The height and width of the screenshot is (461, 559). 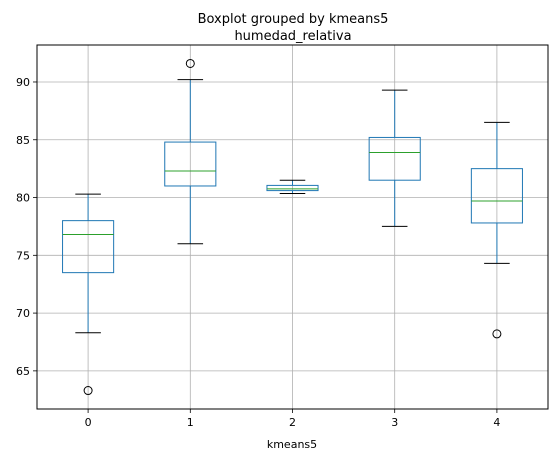 What do you see at coordinates (293, 19) in the screenshot?
I see `chart-title: Boxplot grouped by kmeans5` at bounding box center [293, 19].